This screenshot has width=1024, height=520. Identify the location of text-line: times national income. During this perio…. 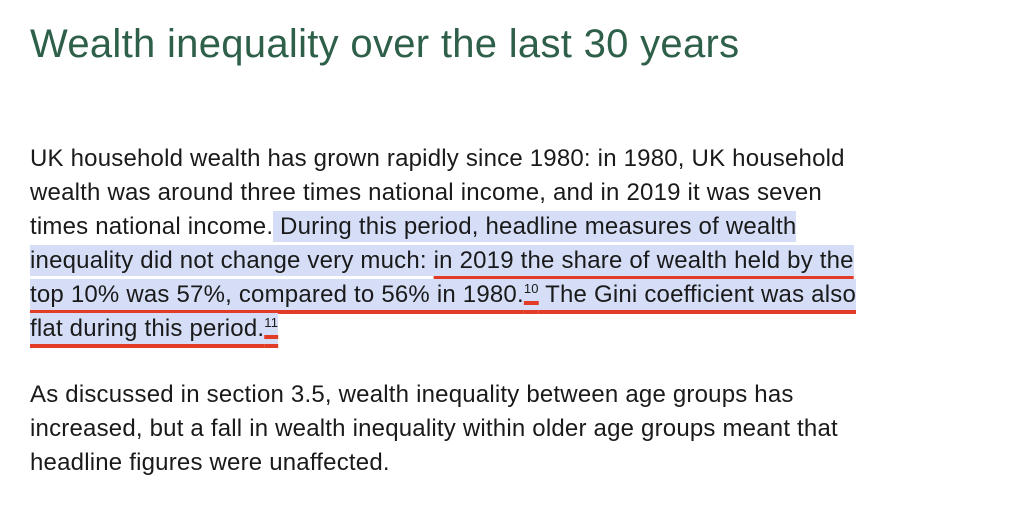
(443, 227).